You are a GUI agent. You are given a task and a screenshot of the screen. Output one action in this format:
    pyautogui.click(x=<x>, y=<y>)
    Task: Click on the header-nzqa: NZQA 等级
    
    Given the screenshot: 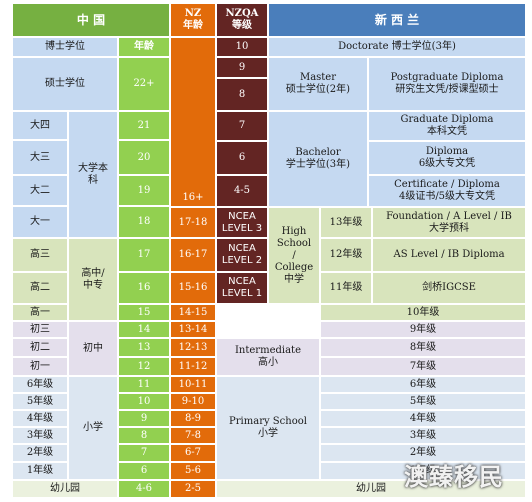 What is the action you would take?
    pyautogui.click(x=242, y=20)
    